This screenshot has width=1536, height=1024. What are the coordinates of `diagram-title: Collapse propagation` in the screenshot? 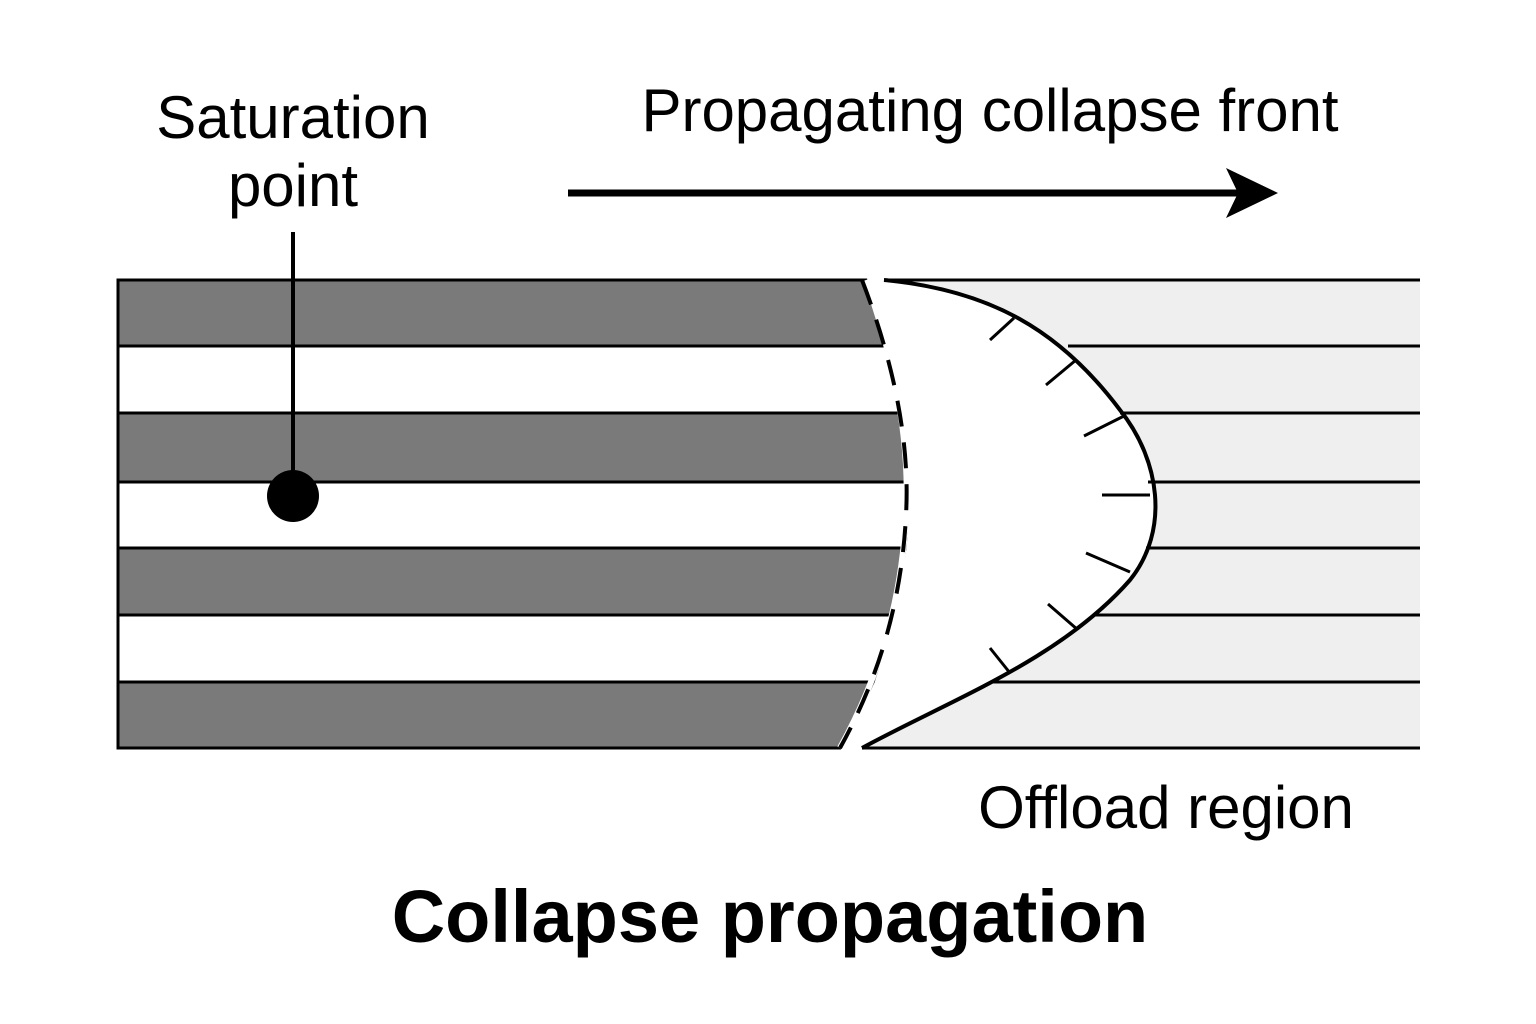 It's located at (770, 916).